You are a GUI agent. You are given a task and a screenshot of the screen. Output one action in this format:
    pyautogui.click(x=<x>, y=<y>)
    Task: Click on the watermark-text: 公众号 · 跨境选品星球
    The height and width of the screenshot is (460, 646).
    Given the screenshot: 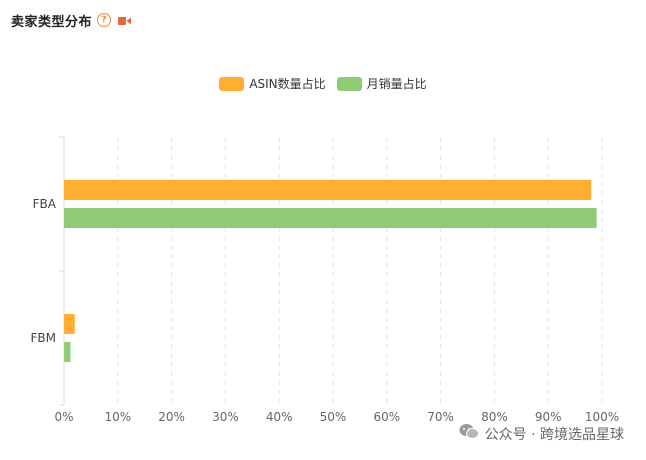 What is the action you would take?
    pyautogui.click(x=554, y=434)
    